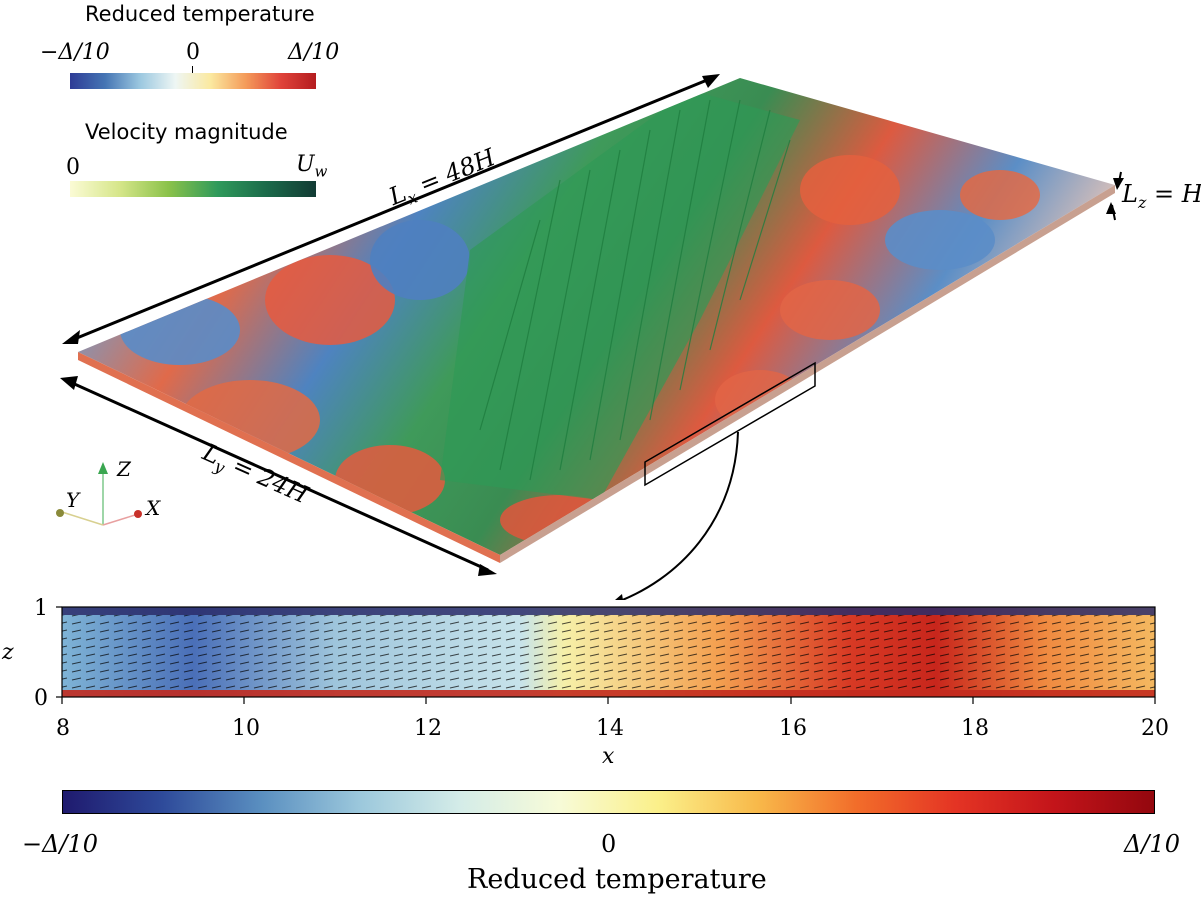 Image resolution: width=1201 pixels, height=900 pixels. I want to click on ly-arrow-head-right, so click(487, 570).